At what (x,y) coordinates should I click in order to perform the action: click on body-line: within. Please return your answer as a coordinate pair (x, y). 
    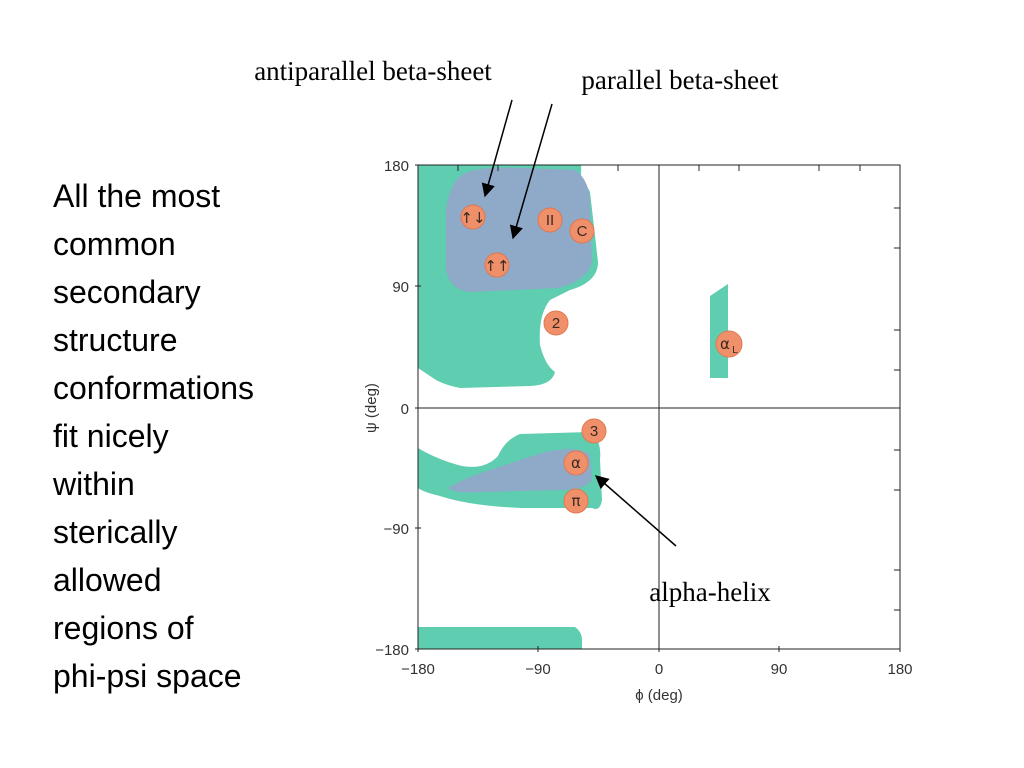
    Looking at the image, I should click on (94, 484).